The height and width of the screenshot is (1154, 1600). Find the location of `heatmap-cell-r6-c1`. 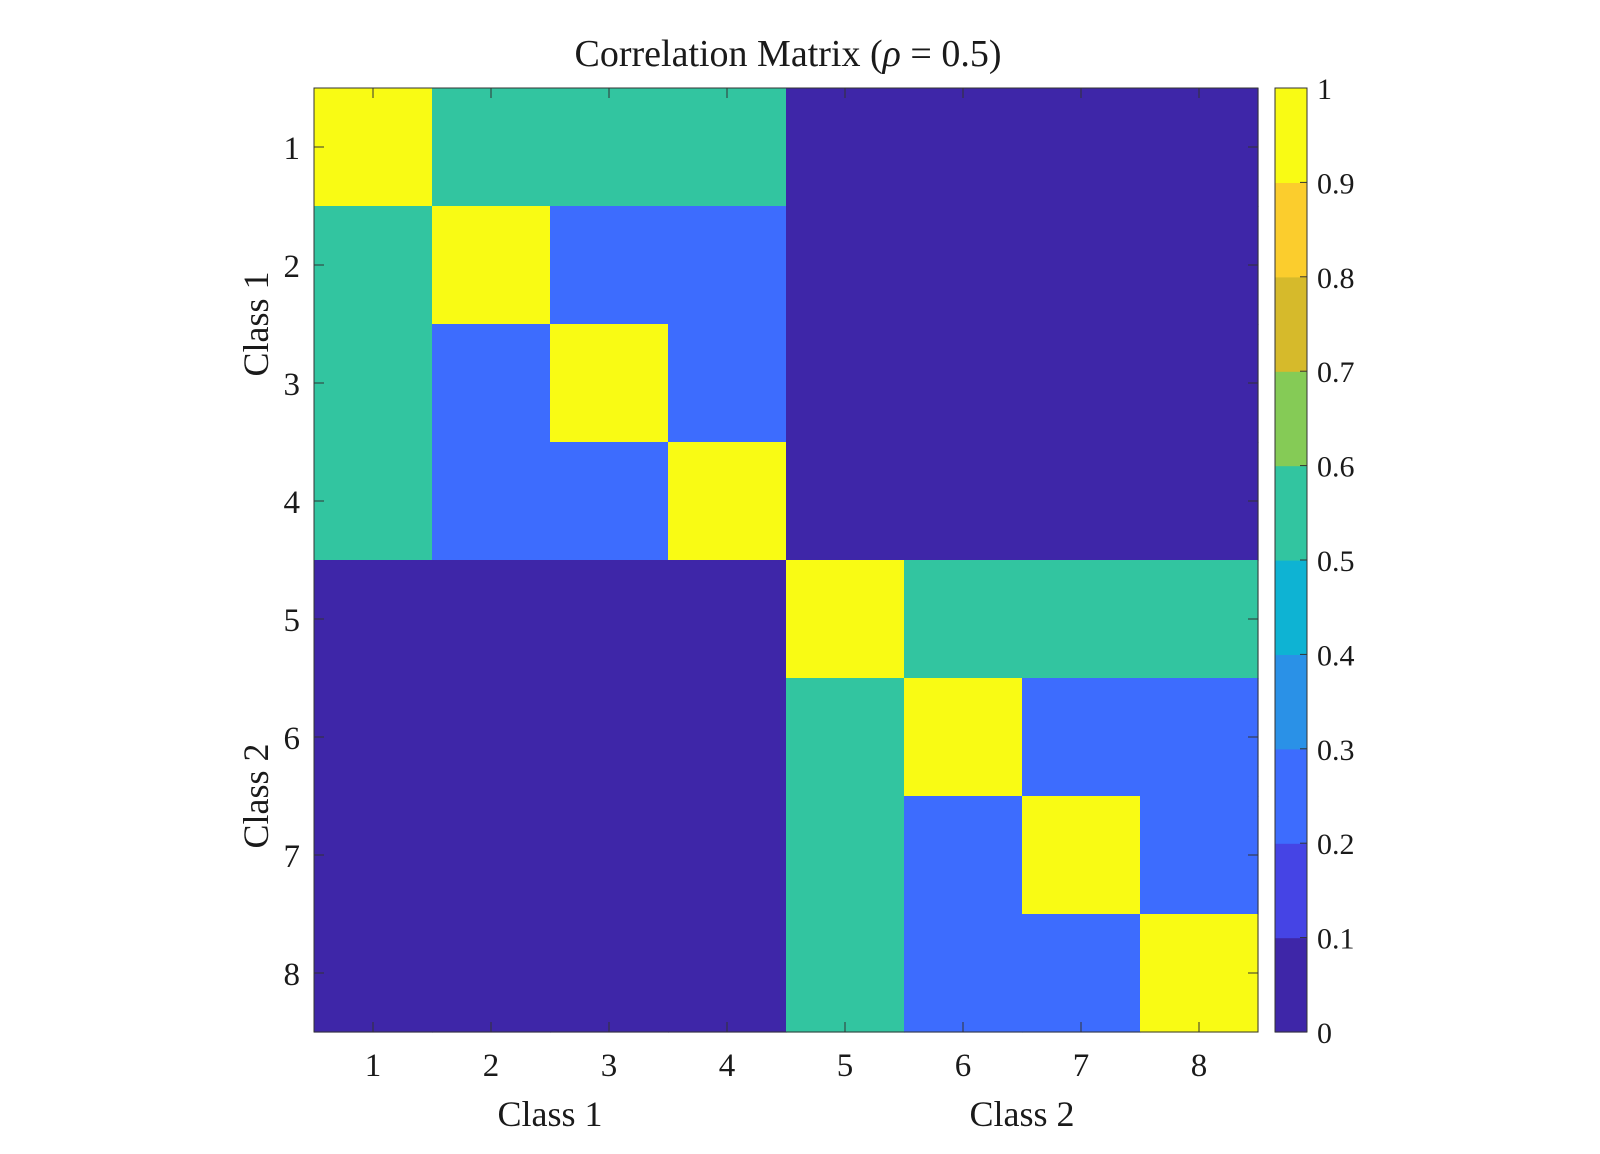

heatmap-cell-r6-c1 is located at coordinates (373, 737).